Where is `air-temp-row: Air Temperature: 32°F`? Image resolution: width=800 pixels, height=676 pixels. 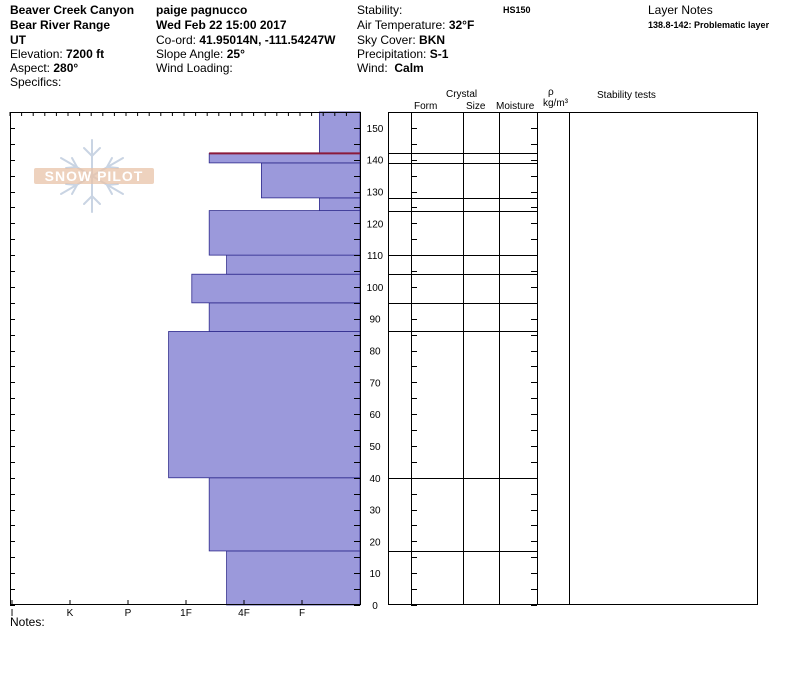 air-temp-row: Air Temperature: 32°F is located at coordinates (415, 25).